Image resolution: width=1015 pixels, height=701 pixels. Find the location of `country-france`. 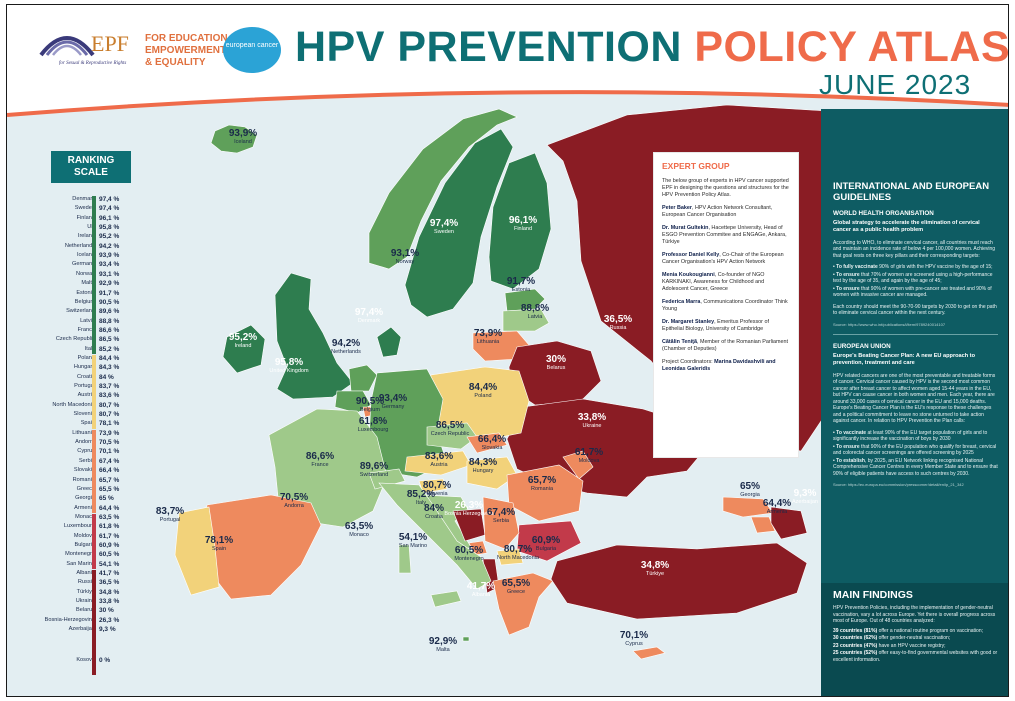

country-france is located at coordinates (328, 468).